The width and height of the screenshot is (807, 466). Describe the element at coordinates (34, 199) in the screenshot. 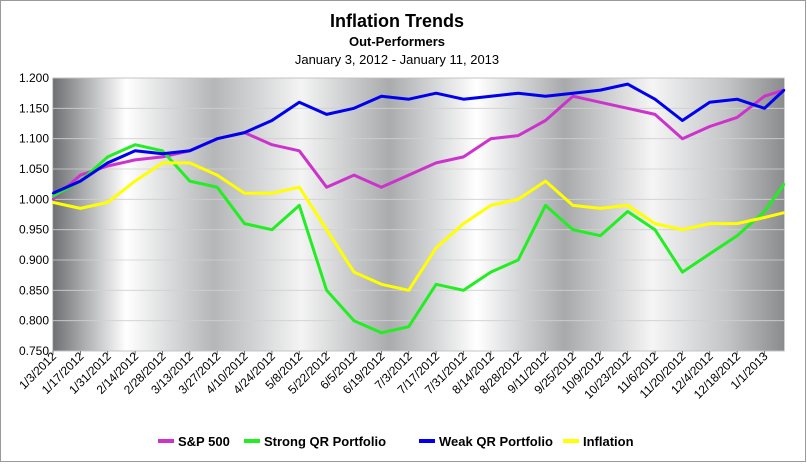

I see `y-tick-label: 1.000` at that location.